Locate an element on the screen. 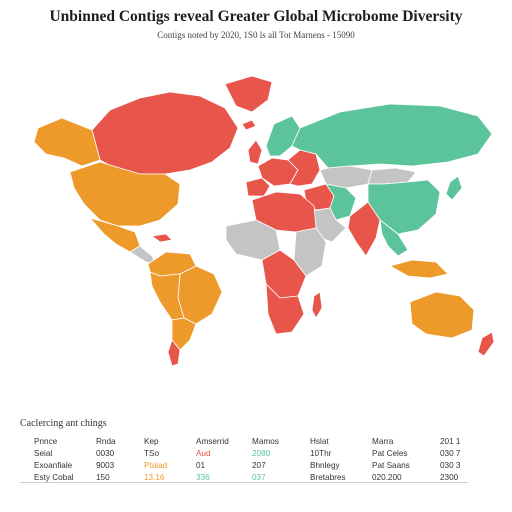 The height and width of the screenshot is (512, 512). legend-row: Seial 0030 TSo Aud 2080 10Thr Pat Celes 030 7 is located at coordinates (254, 454).